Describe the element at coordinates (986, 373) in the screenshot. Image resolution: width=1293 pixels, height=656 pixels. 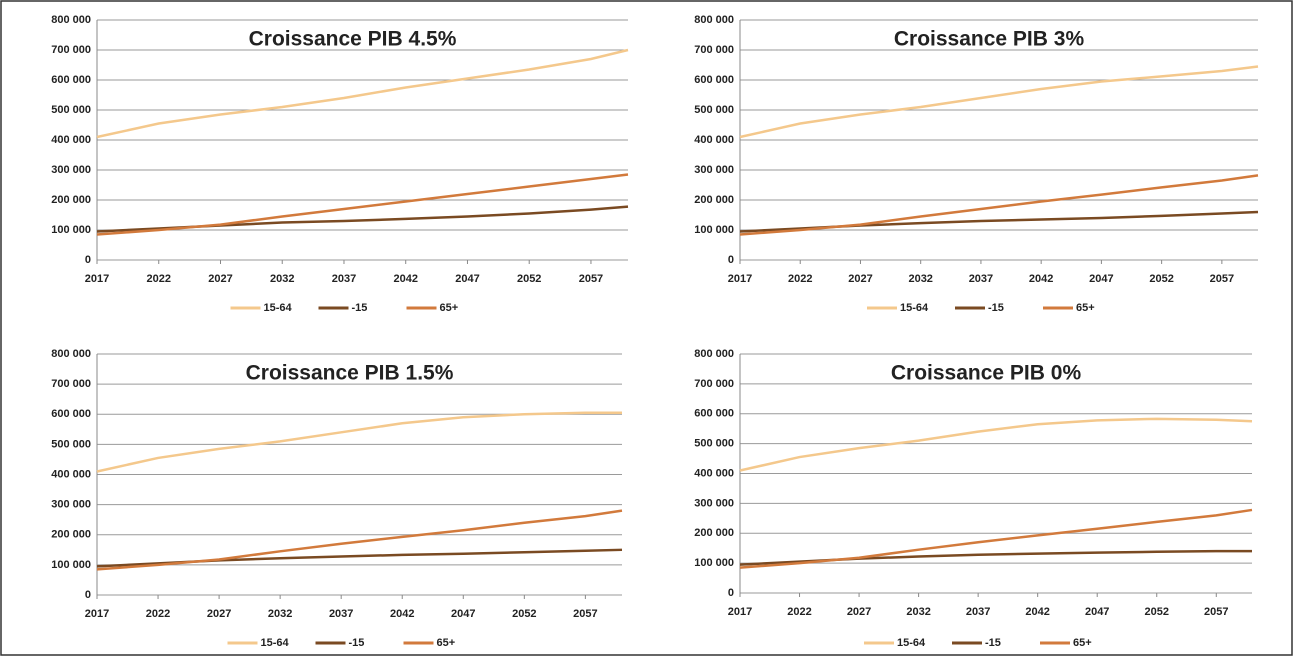
I see `chart-title: Croissance PIB 0%` at that location.